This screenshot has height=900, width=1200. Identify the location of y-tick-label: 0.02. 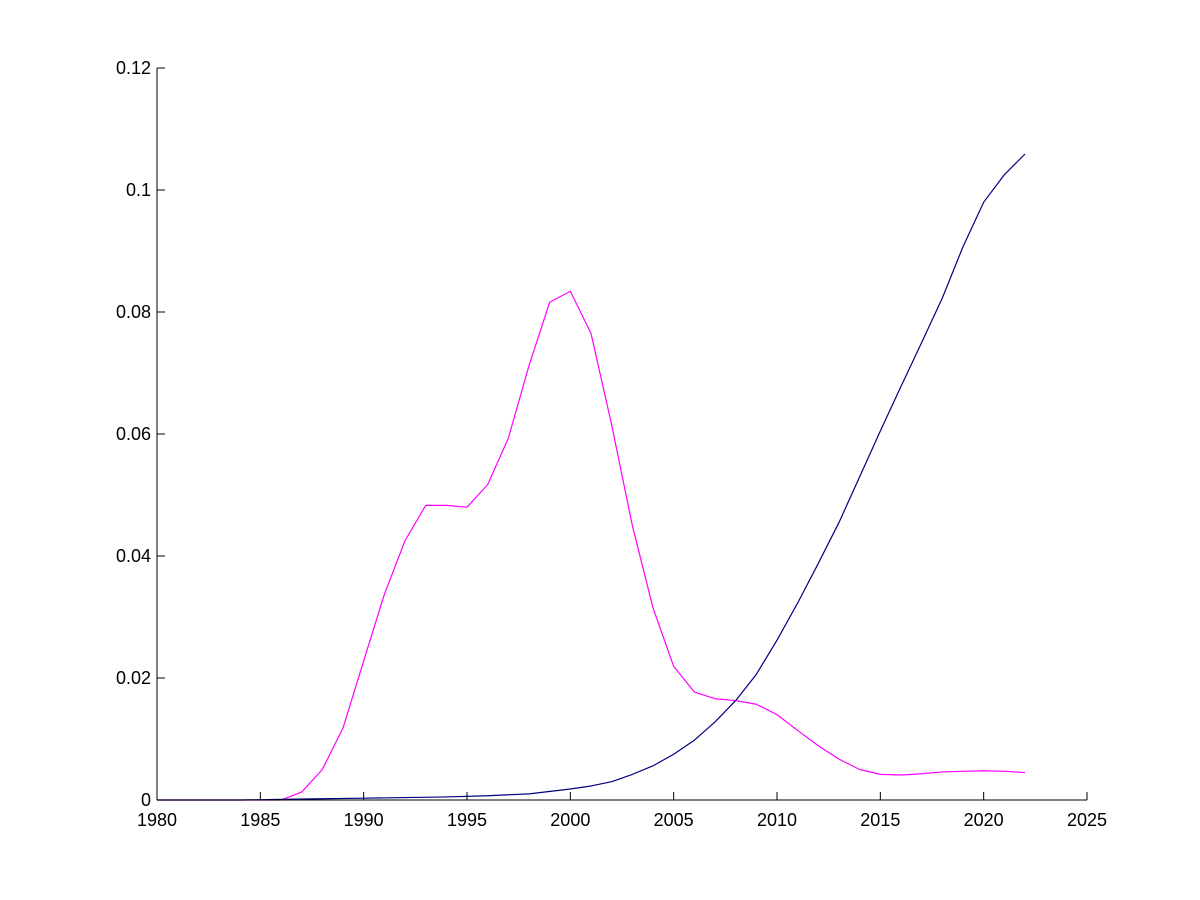
(133, 678).